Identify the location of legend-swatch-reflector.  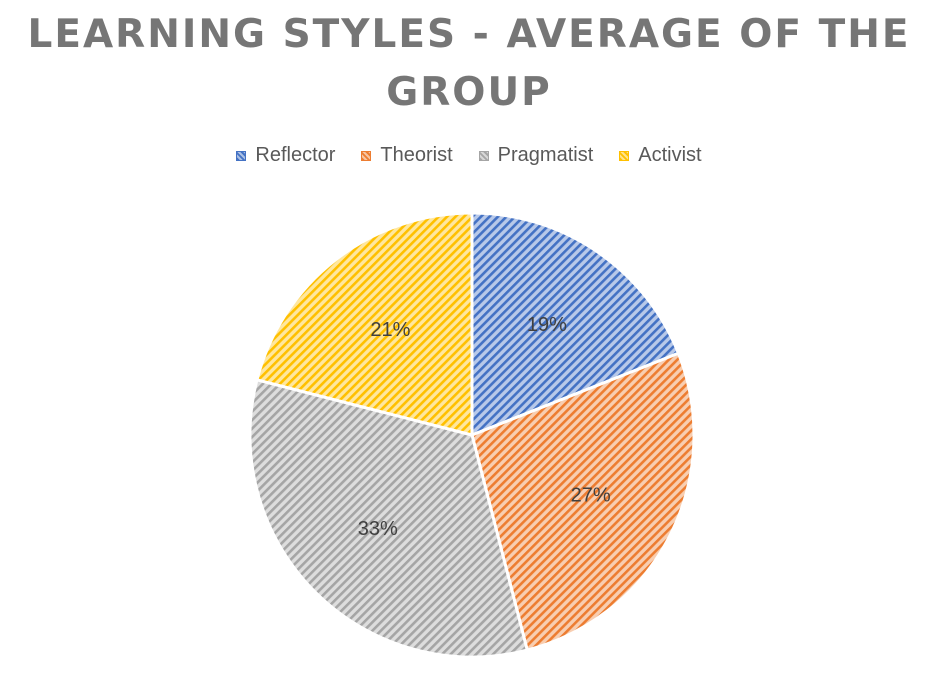
(241, 155).